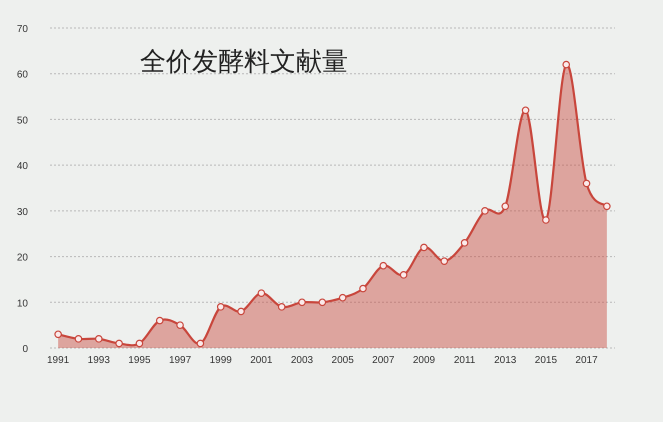 This screenshot has width=663, height=422. I want to click on x-tick-label: 2015, so click(546, 360).